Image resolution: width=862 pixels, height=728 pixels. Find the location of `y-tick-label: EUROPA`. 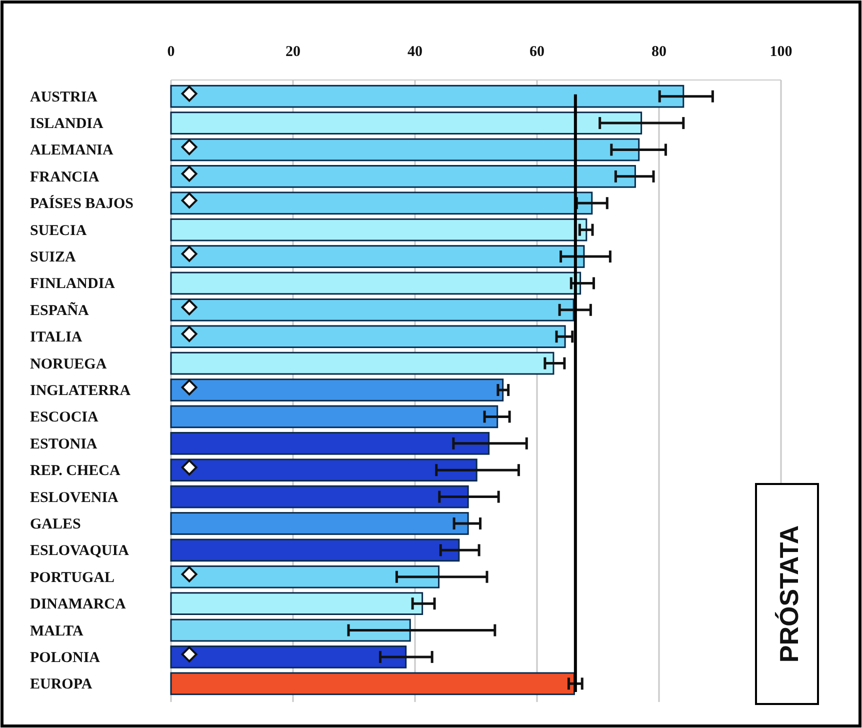

y-tick-label: EUROPA is located at coordinates (61, 684).